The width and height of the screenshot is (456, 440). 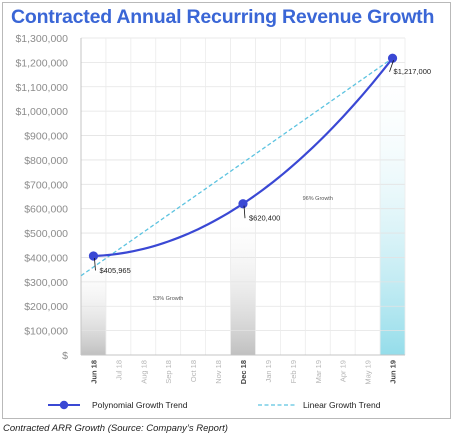 I want to click on y-tick-label: $200,000, so click(x=46, y=307).